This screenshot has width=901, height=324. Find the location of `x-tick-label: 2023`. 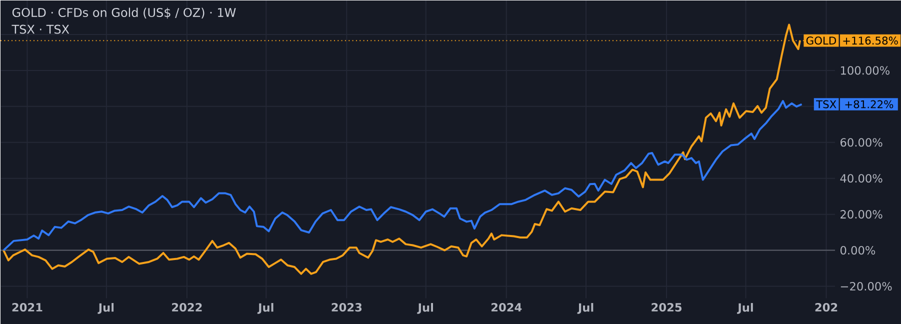

x-tick-label: 2023 is located at coordinates (347, 307).